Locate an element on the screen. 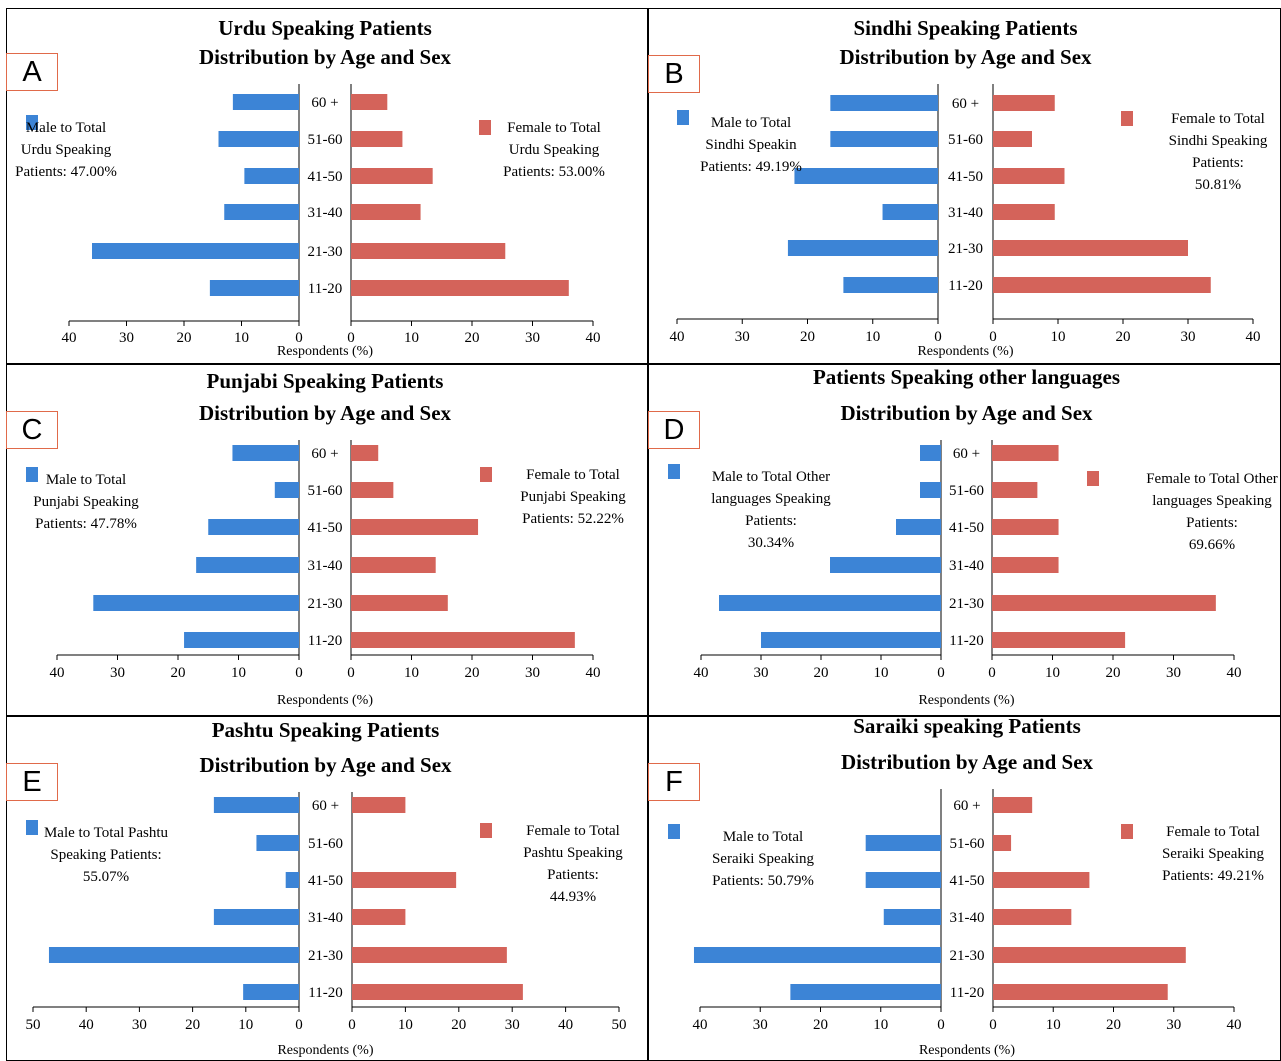  male-legend-text: Sindhi Speakin is located at coordinates (751, 145).